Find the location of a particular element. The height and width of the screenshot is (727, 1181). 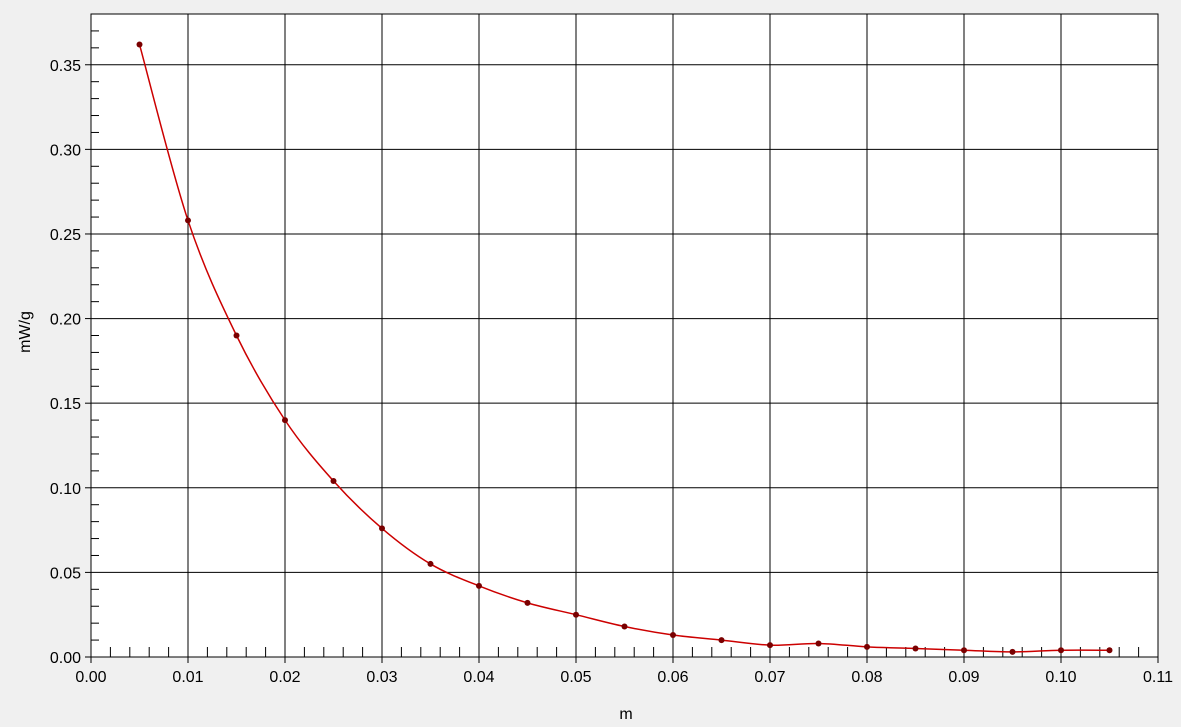

y-tick-label: 0.20 is located at coordinates (65, 320).